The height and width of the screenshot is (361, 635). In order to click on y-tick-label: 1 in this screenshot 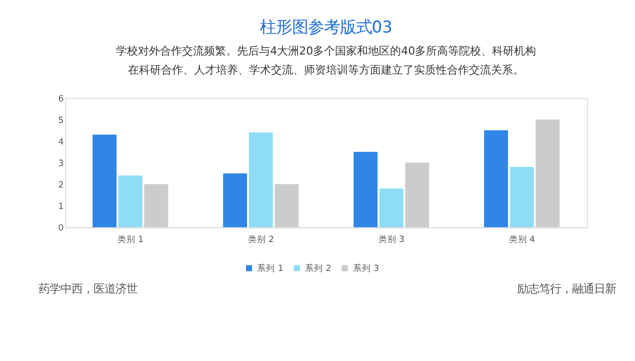, I will do `click(61, 207)`.